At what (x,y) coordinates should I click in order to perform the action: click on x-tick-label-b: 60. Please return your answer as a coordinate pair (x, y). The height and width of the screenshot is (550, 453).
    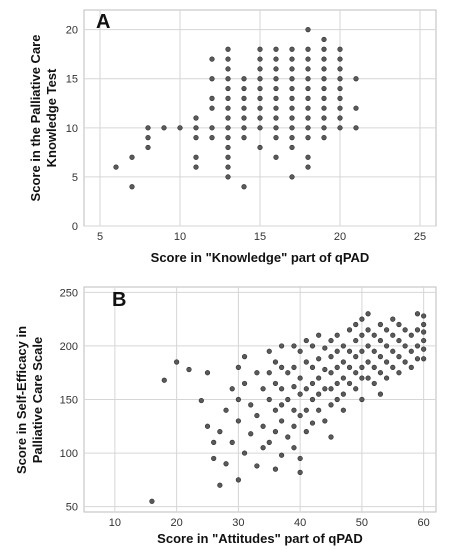
    Looking at the image, I should click on (424, 523).